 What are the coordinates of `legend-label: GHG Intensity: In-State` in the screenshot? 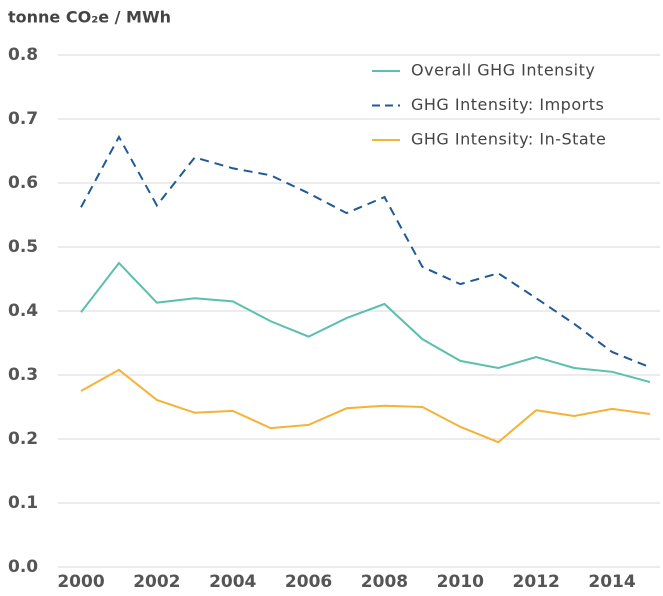 It's located at (508, 139).